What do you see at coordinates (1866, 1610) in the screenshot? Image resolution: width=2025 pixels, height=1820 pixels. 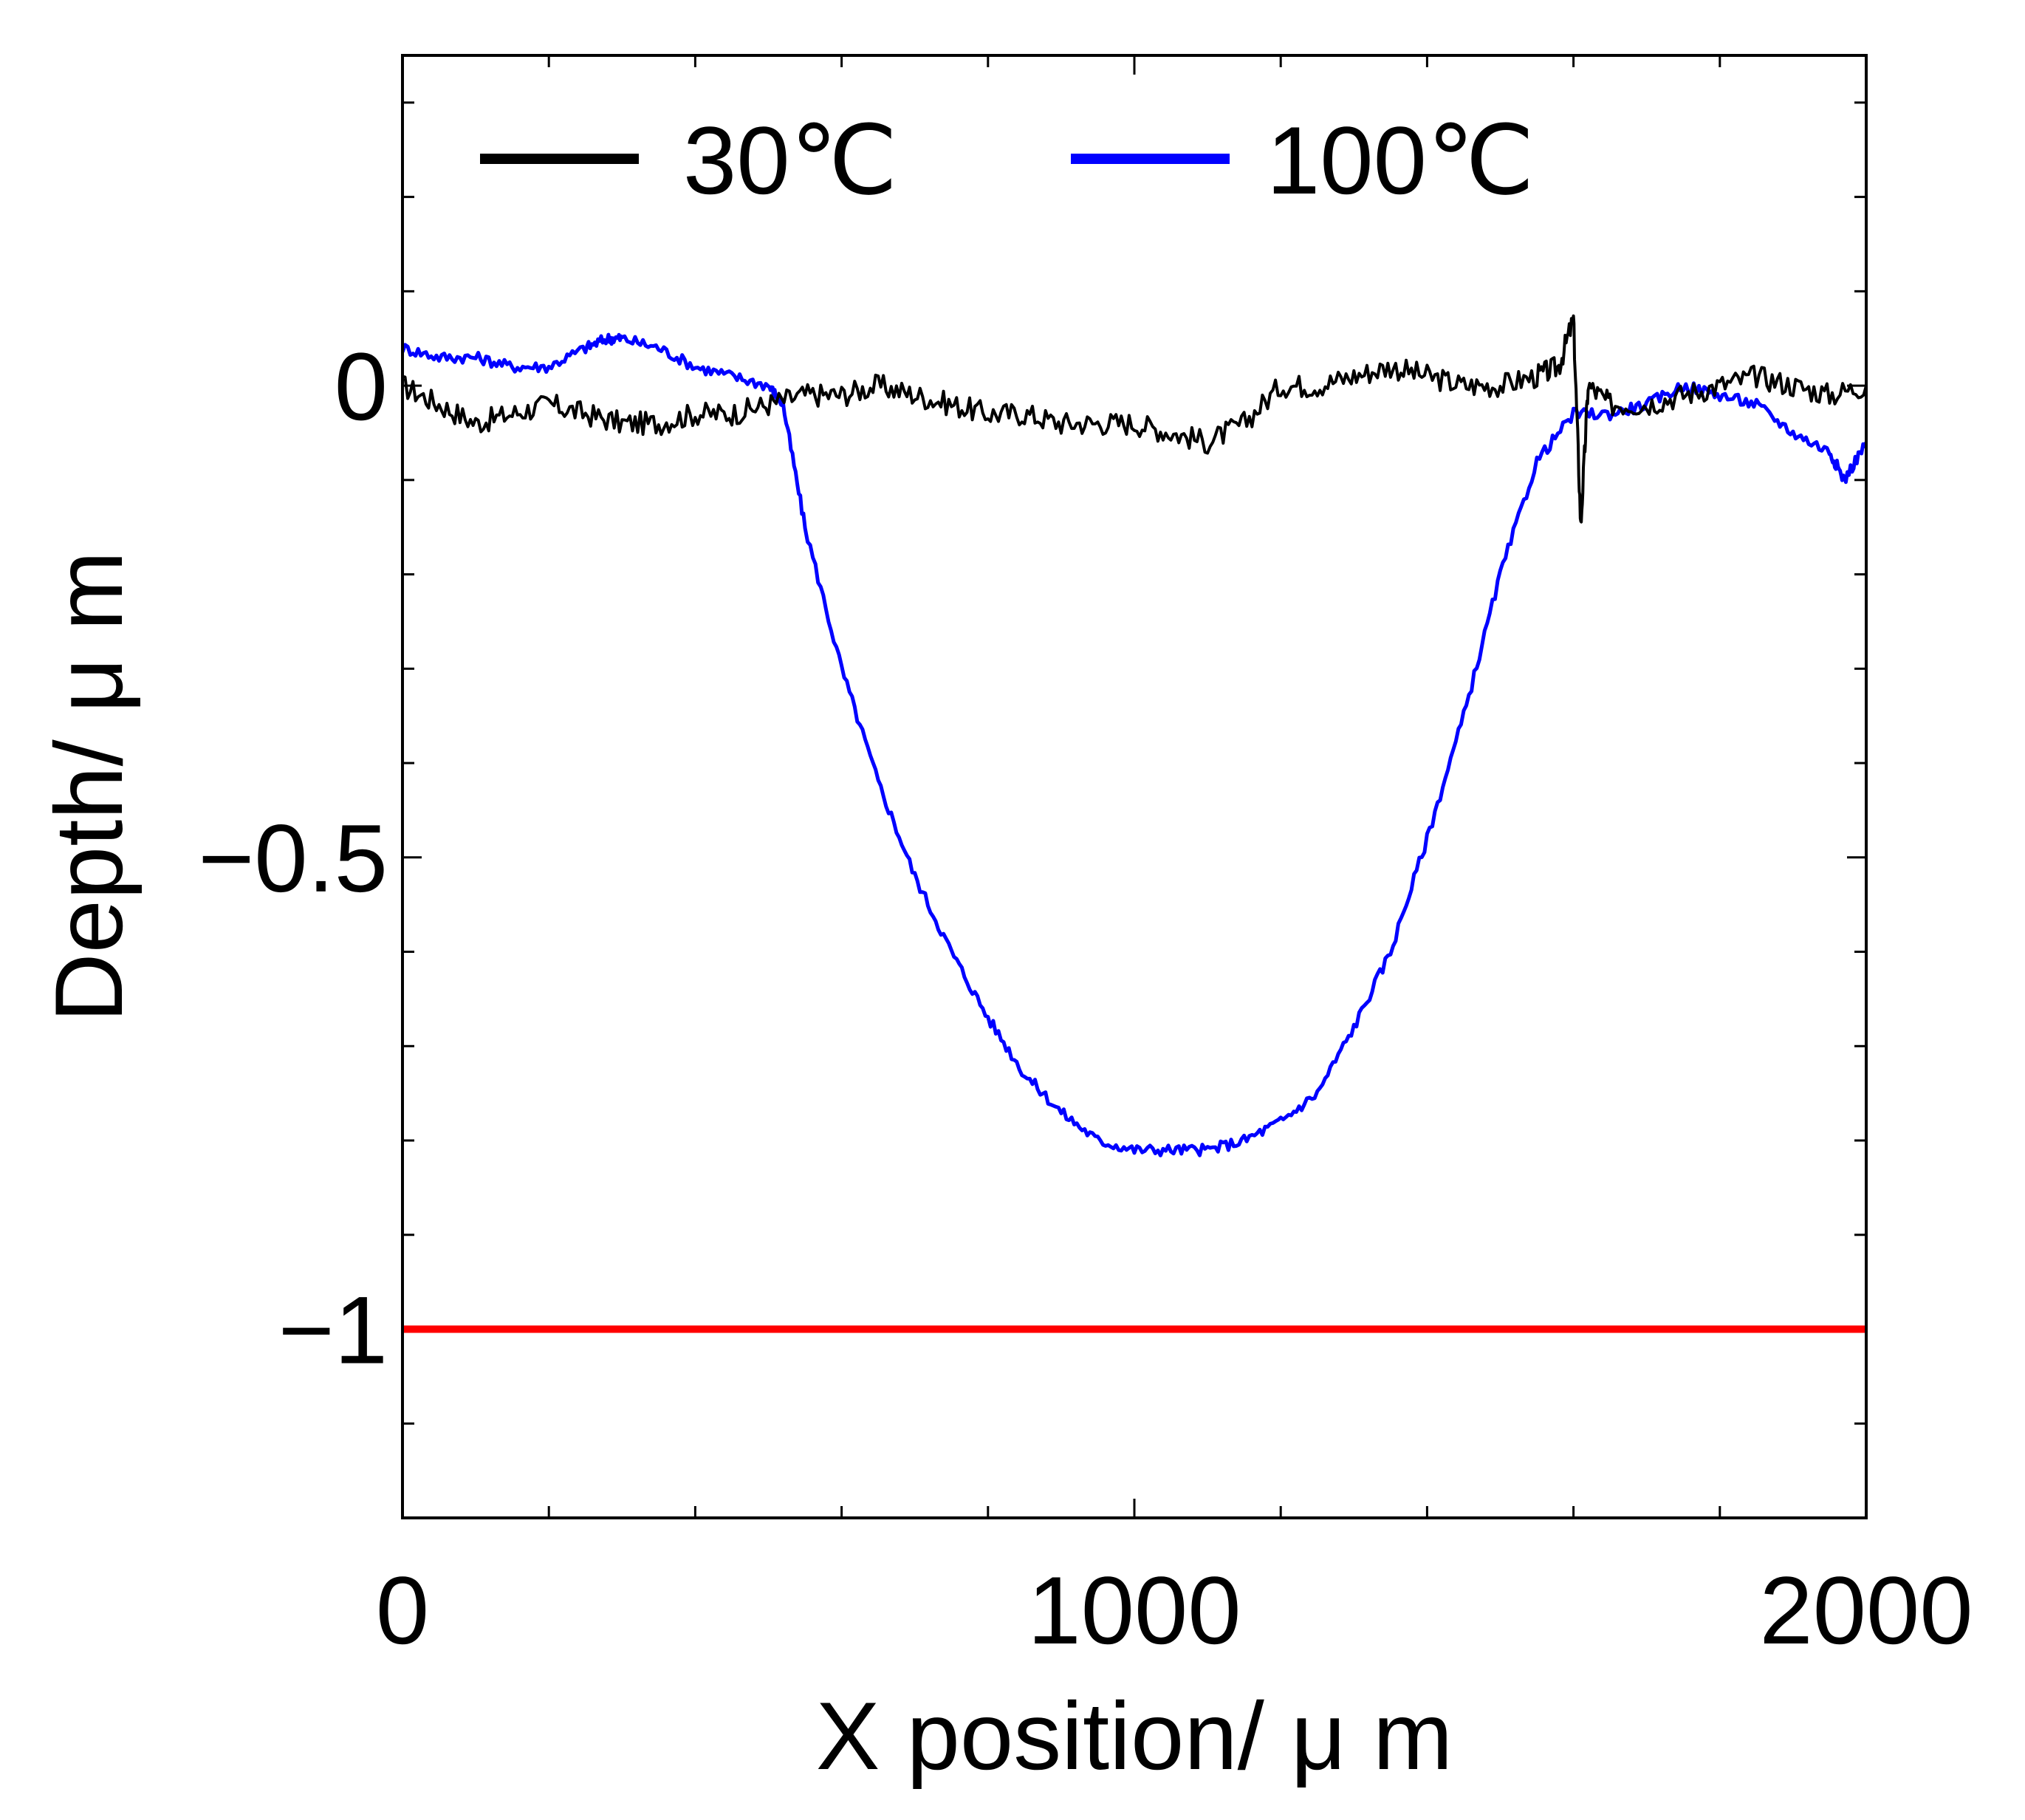 I see `x-tick-label: 2000` at bounding box center [1866, 1610].